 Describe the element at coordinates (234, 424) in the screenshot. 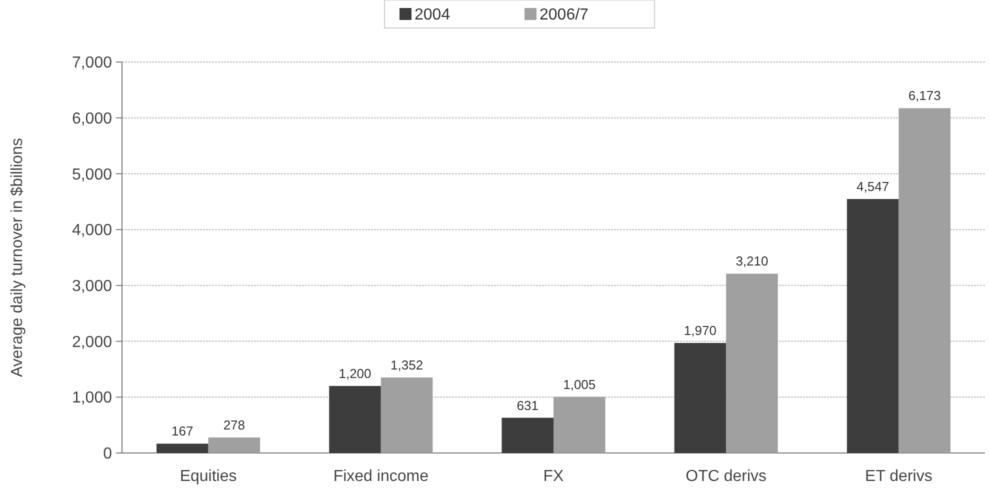

I see `data-label: 278` at that location.